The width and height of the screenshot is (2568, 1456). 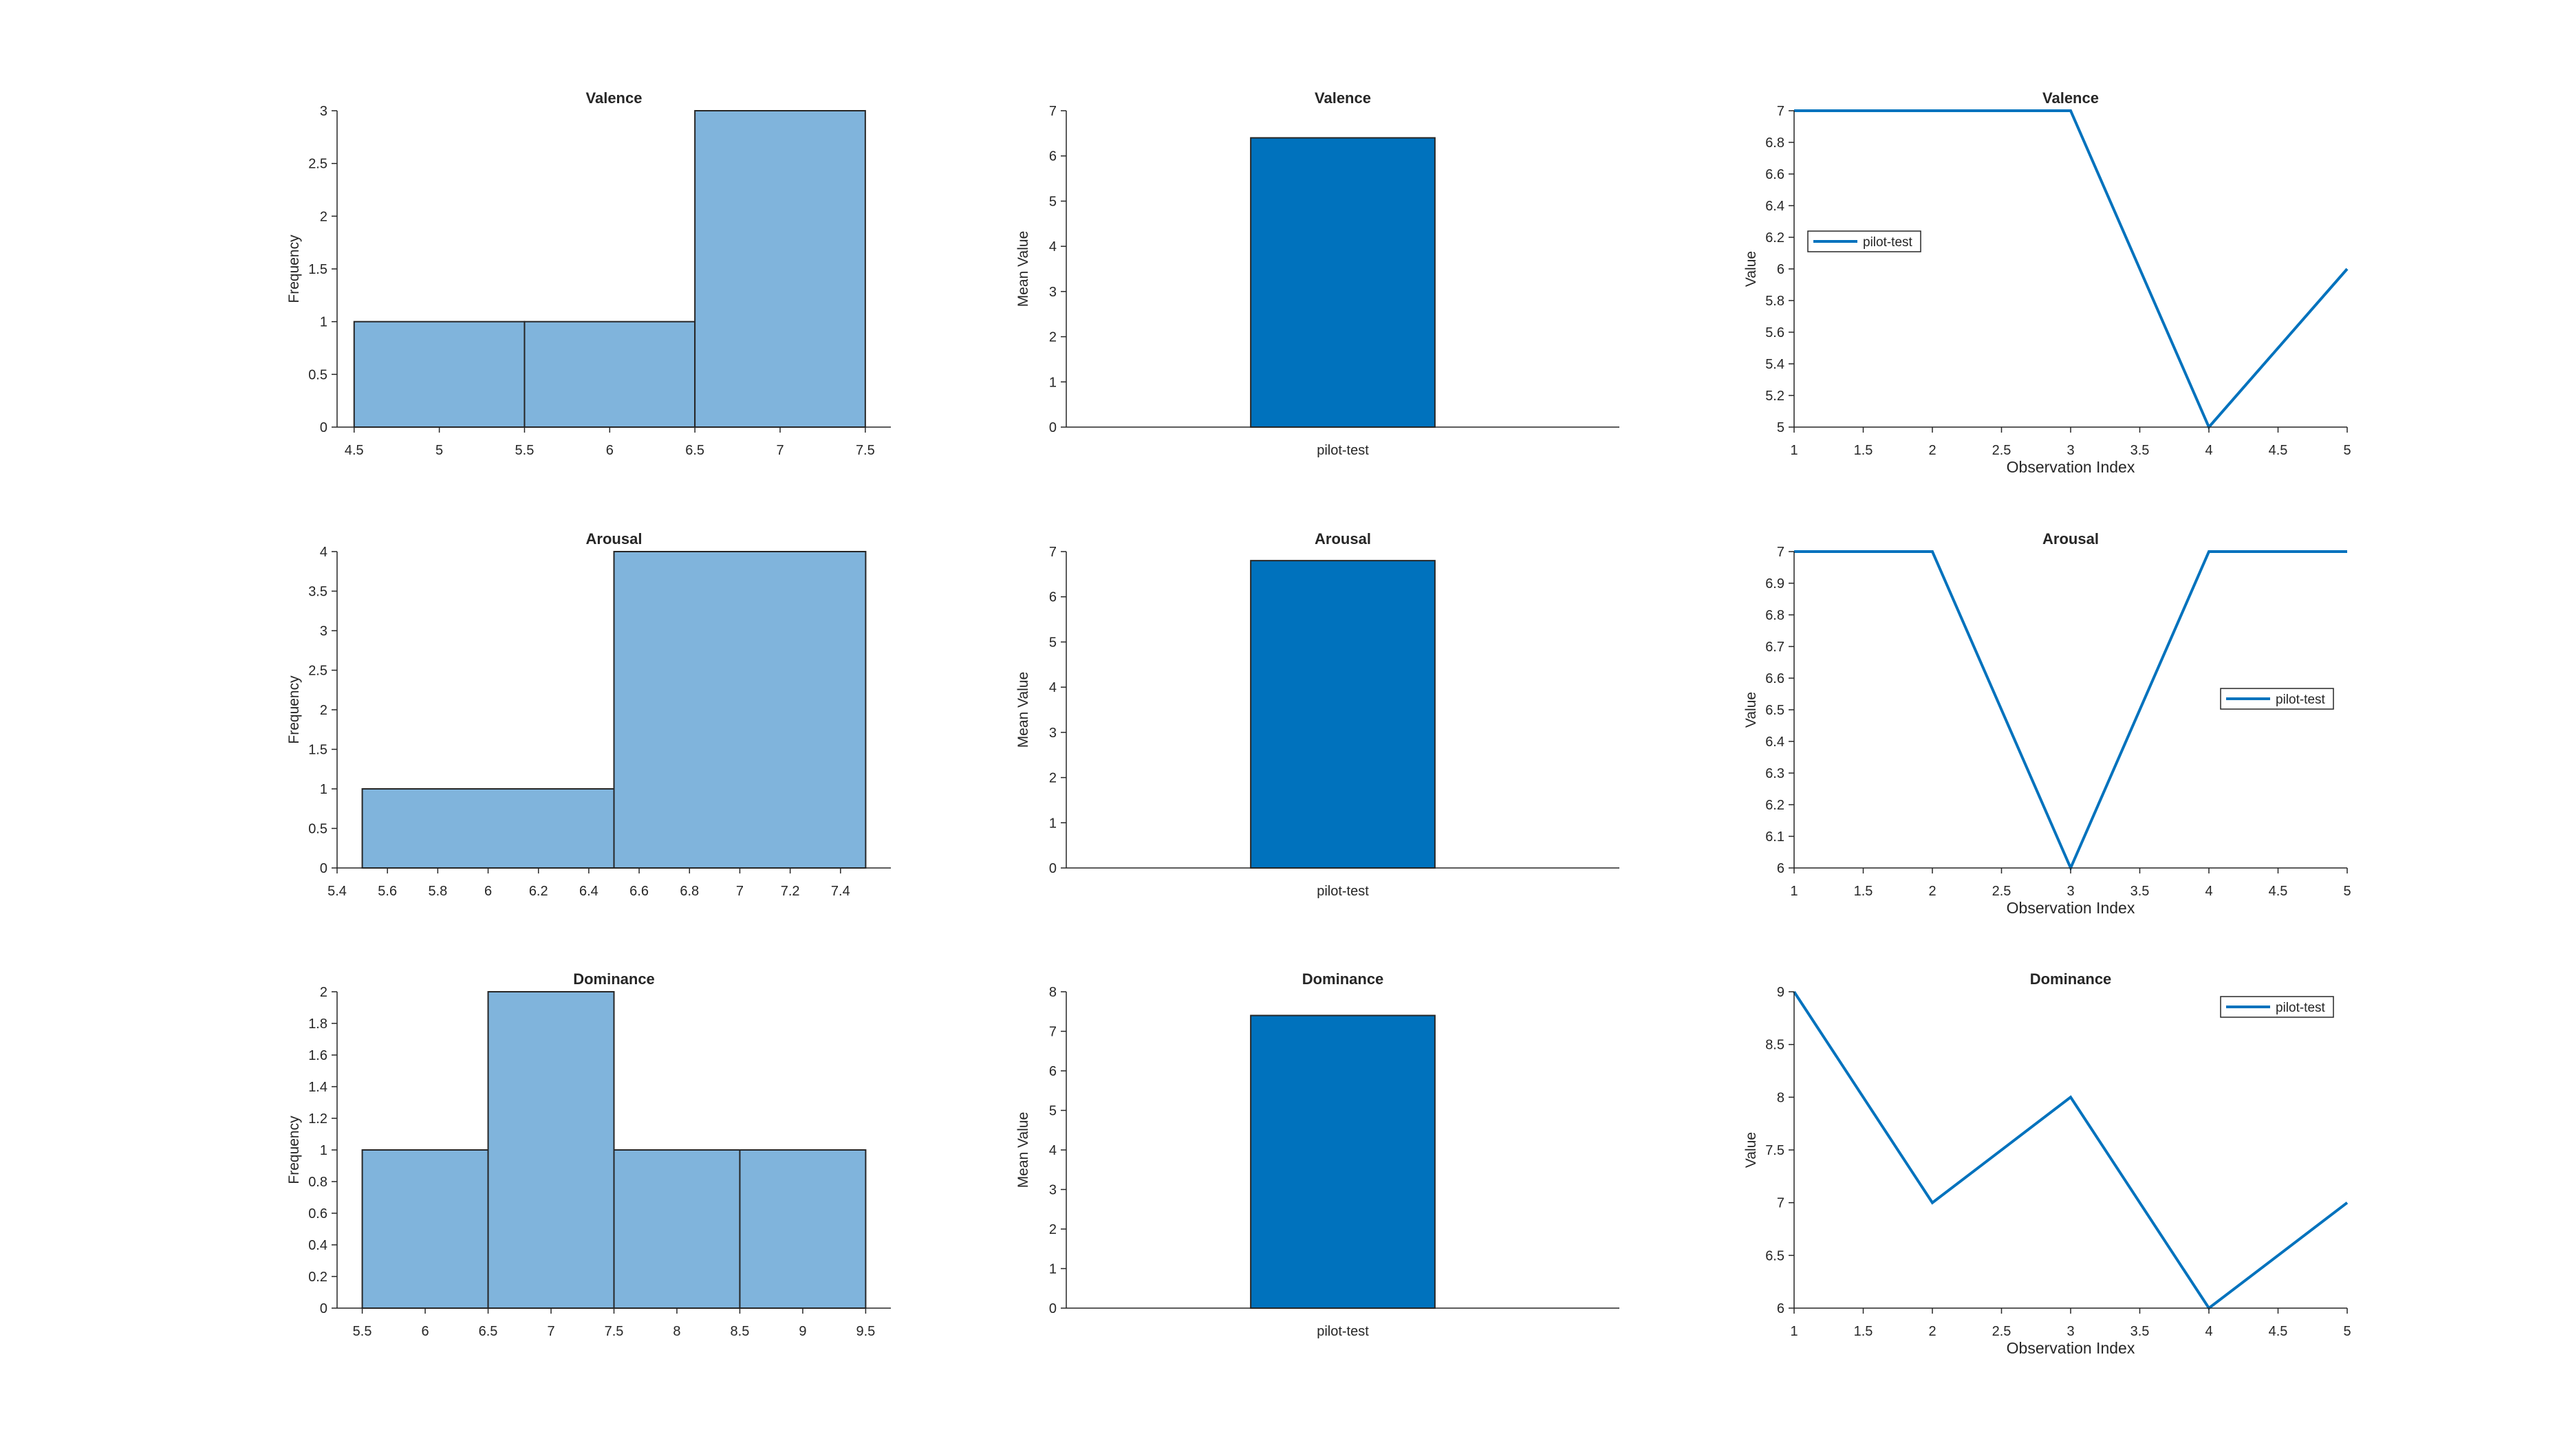 I want to click on x-tick-label: 6, so click(x=610, y=450).